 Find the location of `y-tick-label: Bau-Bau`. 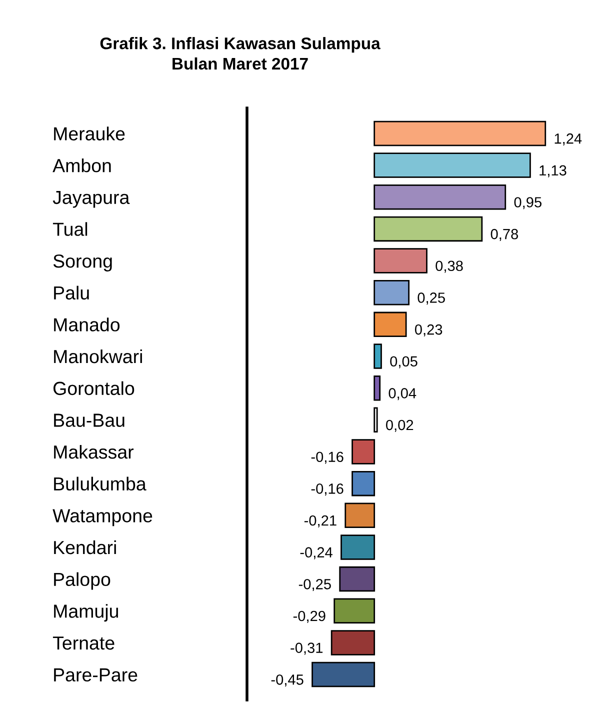

y-tick-label: Bau-Bau is located at coordinates (89, 420).